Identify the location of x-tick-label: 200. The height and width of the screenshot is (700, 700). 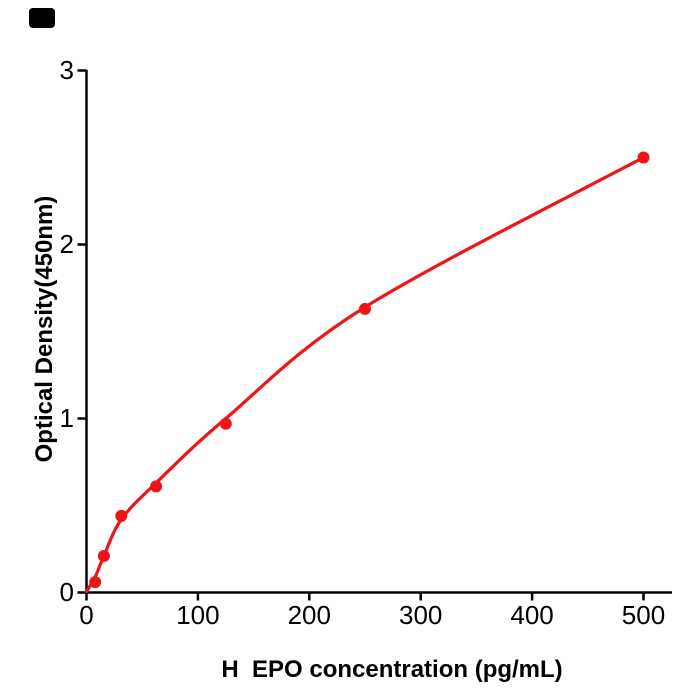
(309, 615).